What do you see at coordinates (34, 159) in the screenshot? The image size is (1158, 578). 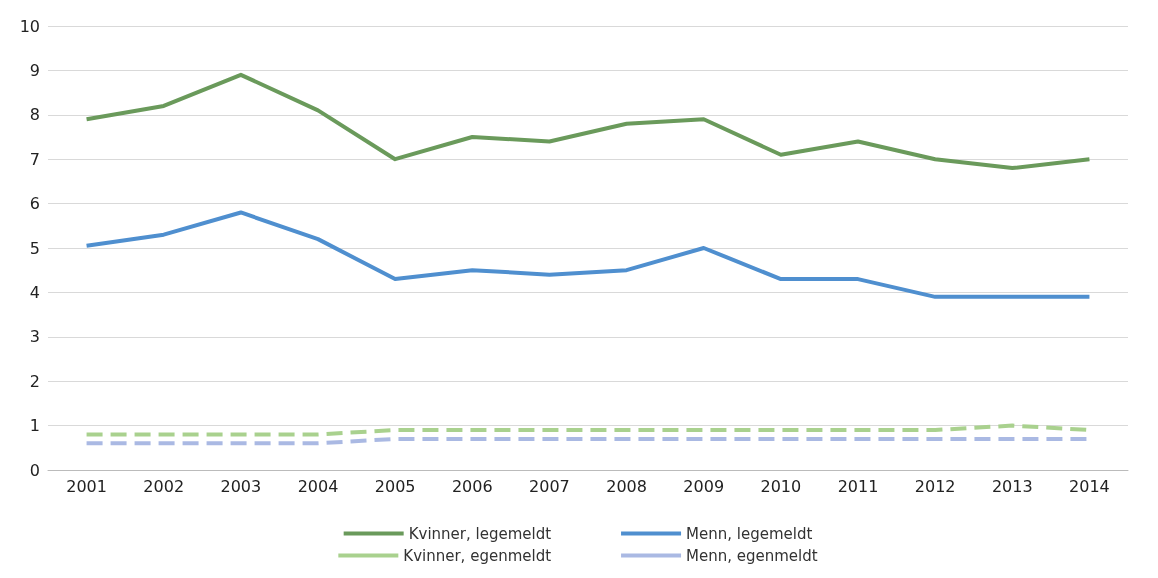 I see `y-tick-label: 7` at bounding box center [34, 159].